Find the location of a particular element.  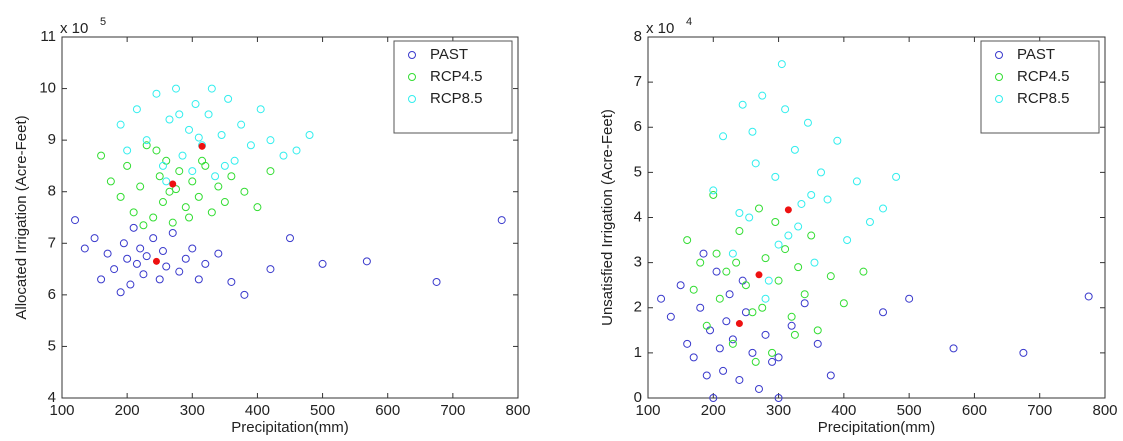

legend-box is located at coordinates (453, 87).